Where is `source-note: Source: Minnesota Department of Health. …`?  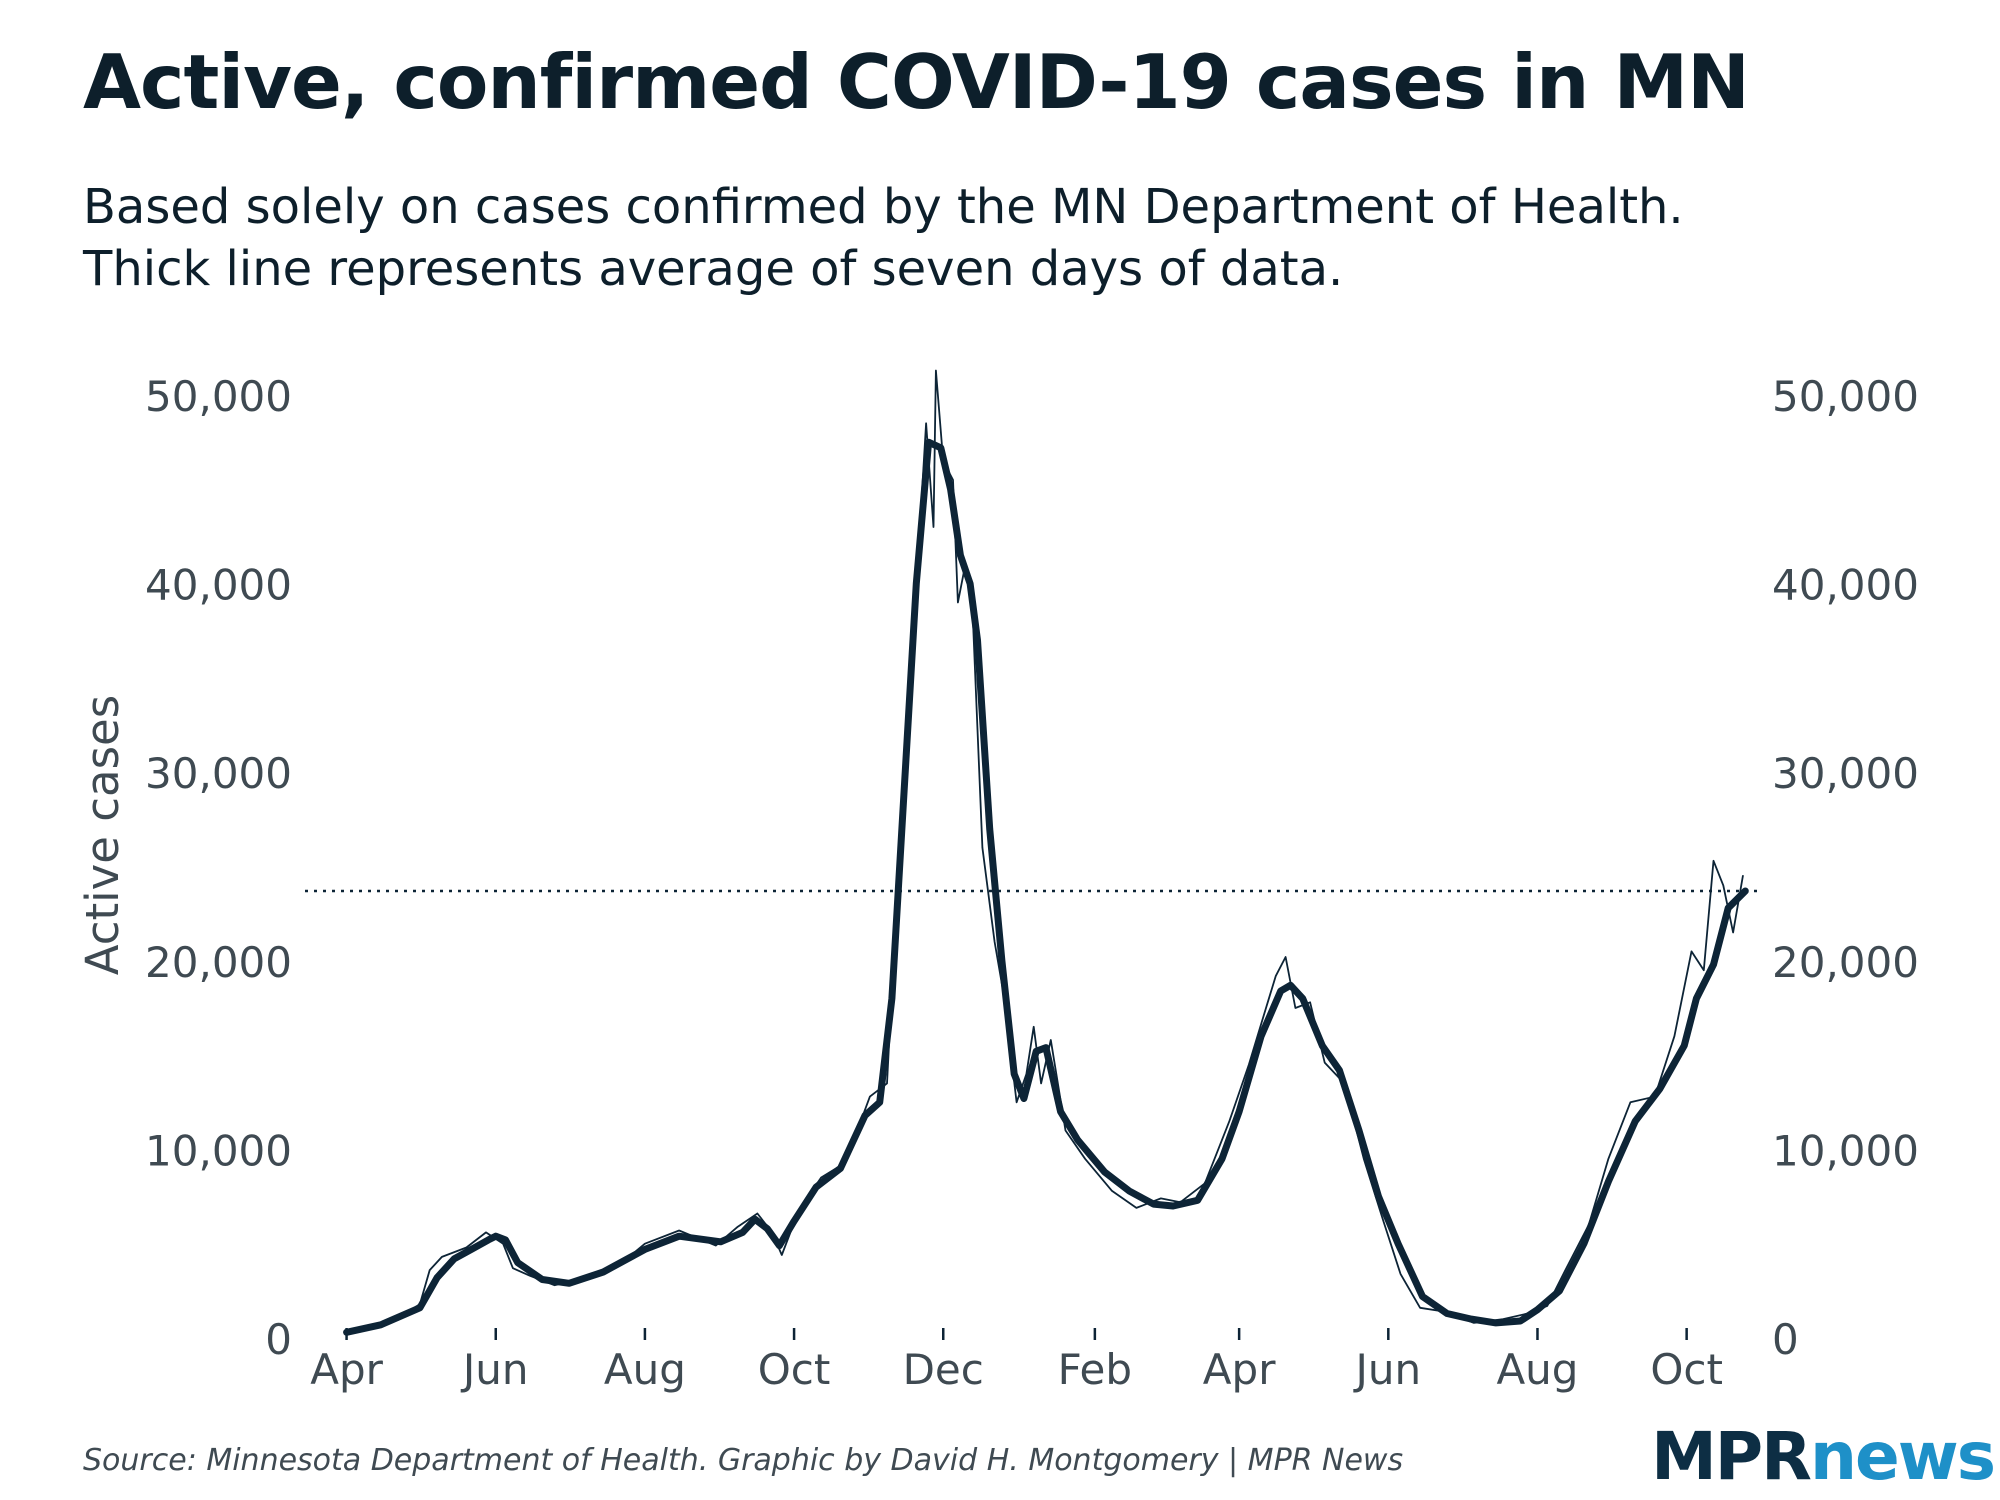 source-note: Source: Minnesota Department of Health. … is located at coordinates (743, 1460).